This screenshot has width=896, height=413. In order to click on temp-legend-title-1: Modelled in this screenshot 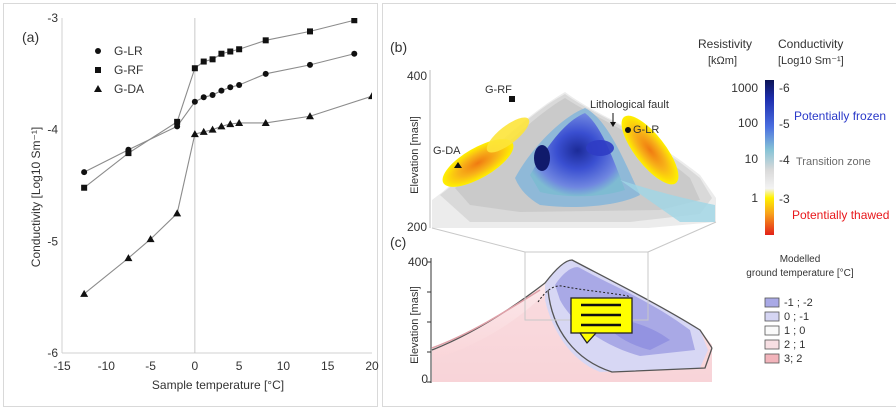, I will do `click(800, 259)`.